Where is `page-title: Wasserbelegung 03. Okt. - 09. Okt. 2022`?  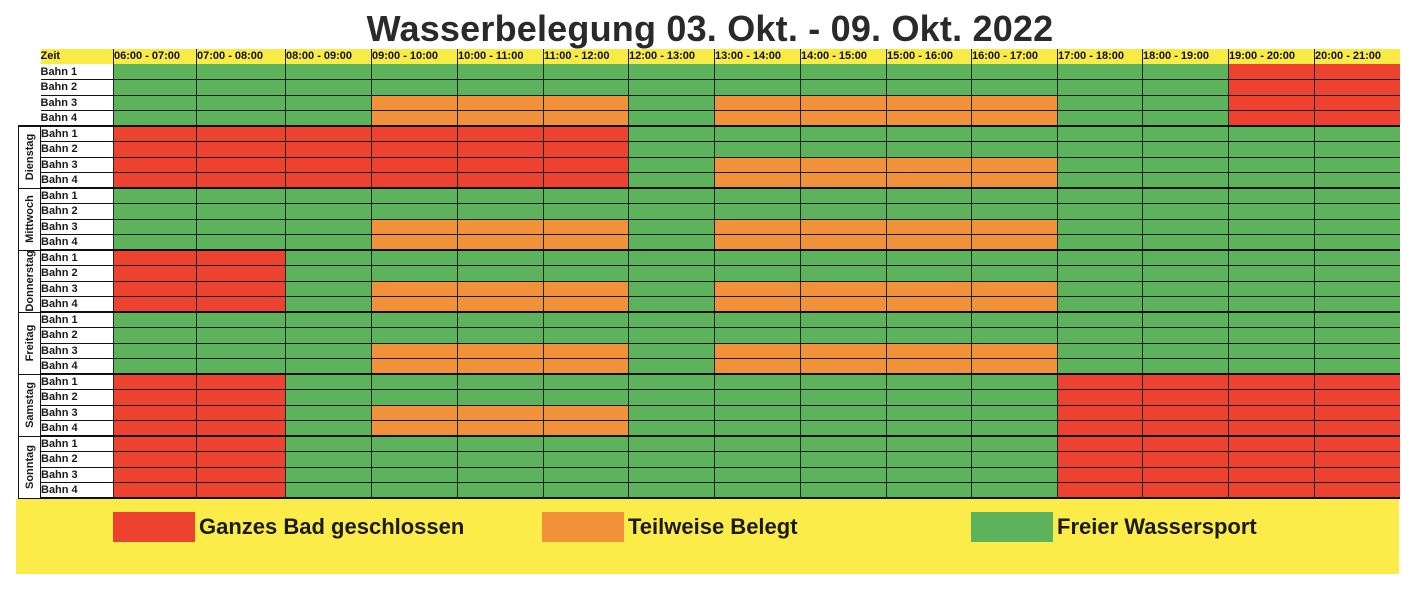
page-title: Wasserbelegung 03. Okt. - 09. Okt. 2022 is located at coordinates (710, 28).